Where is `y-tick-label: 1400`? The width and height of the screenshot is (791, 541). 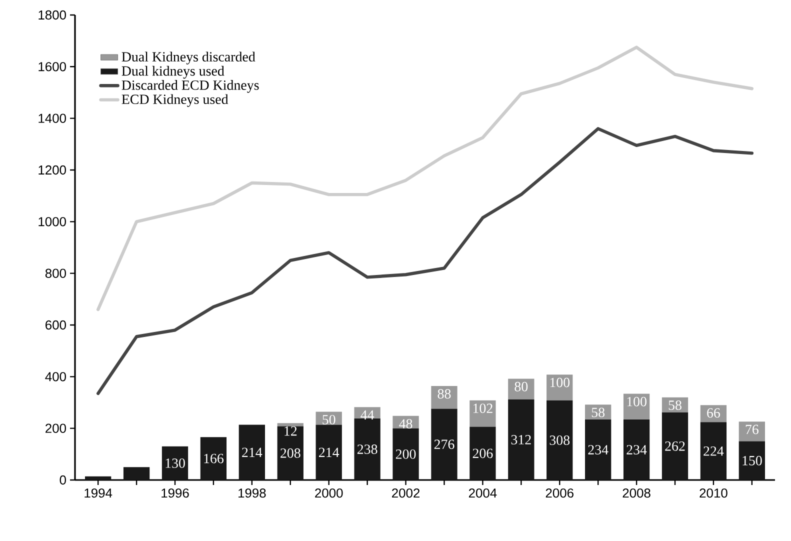
y-tick-label: 1400 is located at coordinates (52, 118).